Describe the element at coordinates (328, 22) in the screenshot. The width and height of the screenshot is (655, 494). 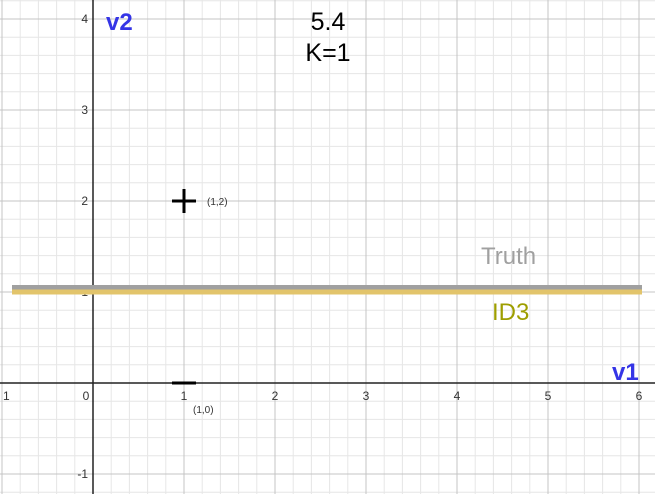
I see `chart-title: 5.4` at that location.